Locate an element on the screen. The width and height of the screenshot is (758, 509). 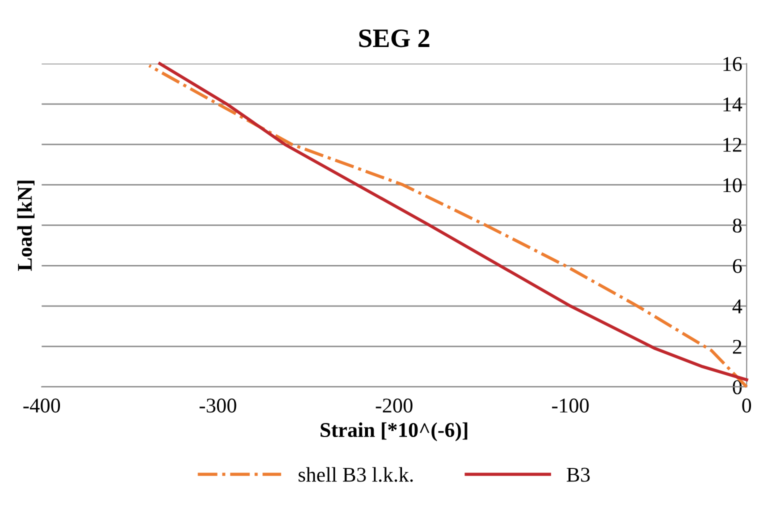
y-tick-label: 0 is located at coordinates (737, 387).